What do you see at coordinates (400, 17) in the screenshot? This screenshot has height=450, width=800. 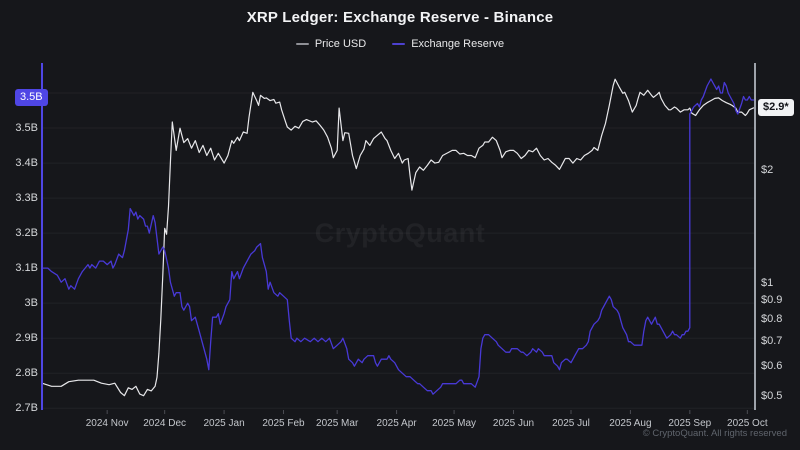 I see `chart-title: XRP Ledger: Exchange Reserve - Binance` at bounding box center [400, 17].